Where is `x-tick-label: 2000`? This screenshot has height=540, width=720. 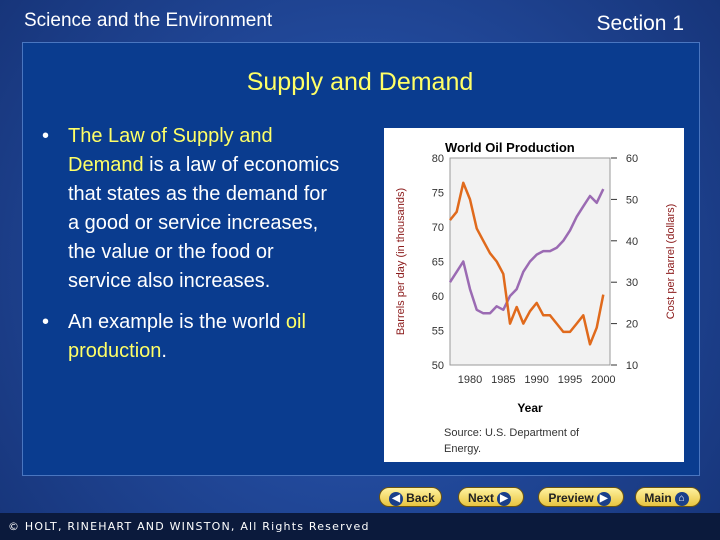
x-tick-label: 2000 is located at coordinates (603, 380).